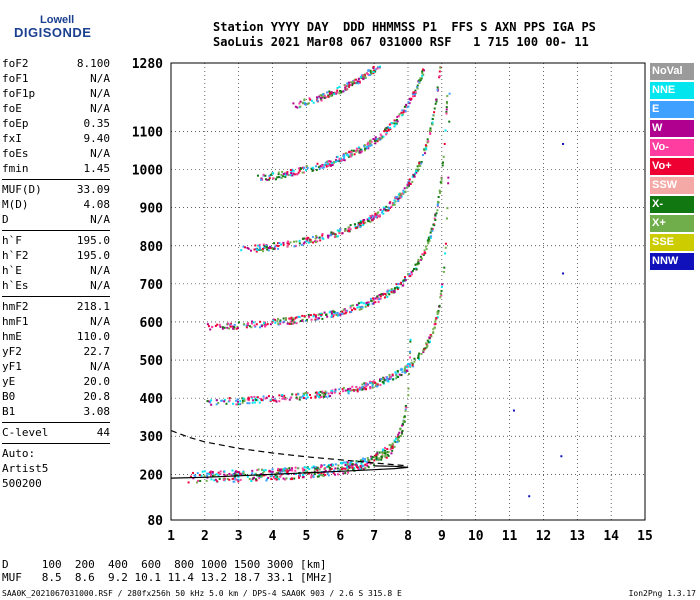  What do you see at coordinates (56, 93) in the screenshot?
I see `param-row: foF1p N/A` at bounding box center [56, 93].